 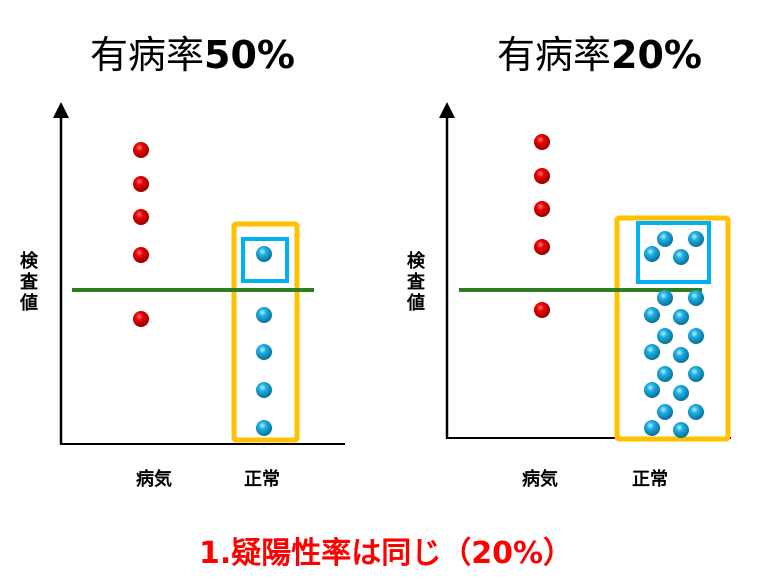 I want to click on panel-2-x-label-disease: 病気, so click(x=540, y=479).